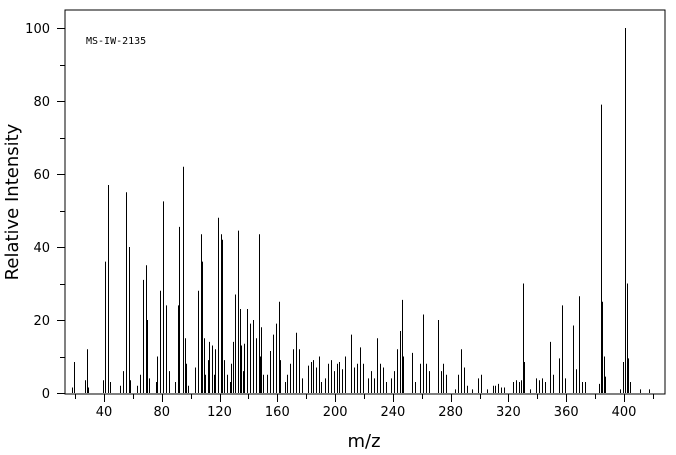  I want to click on y-axis-label: Relative Intensity, so click(12, 201).